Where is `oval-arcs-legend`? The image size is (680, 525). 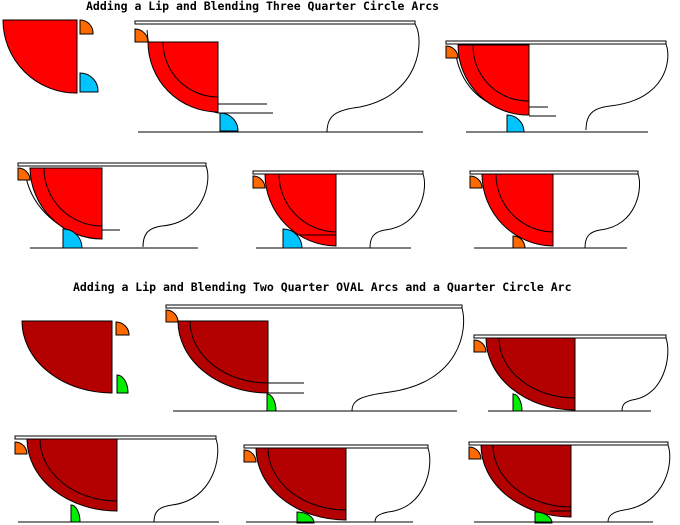
oval-arcs-legend is located at coordinates (75, 357).